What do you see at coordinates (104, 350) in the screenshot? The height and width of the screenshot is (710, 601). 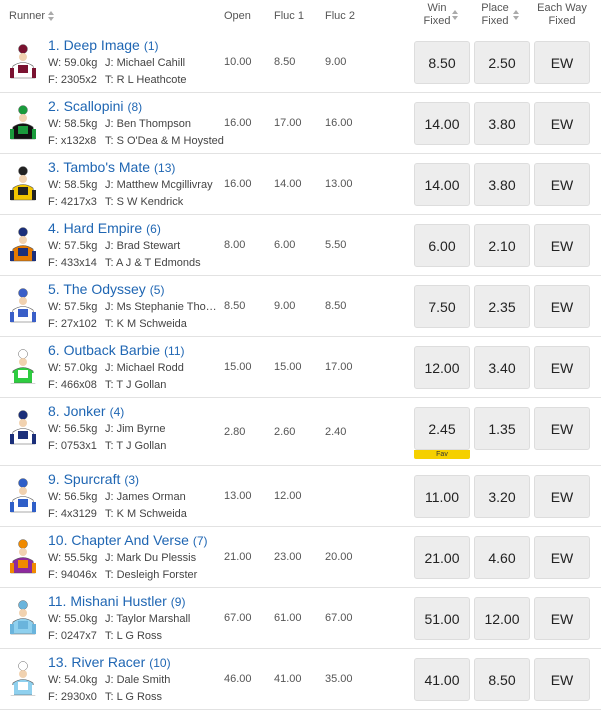 I see `horse-name: 6. Outback Barbie` at bounding box center [104, 350].